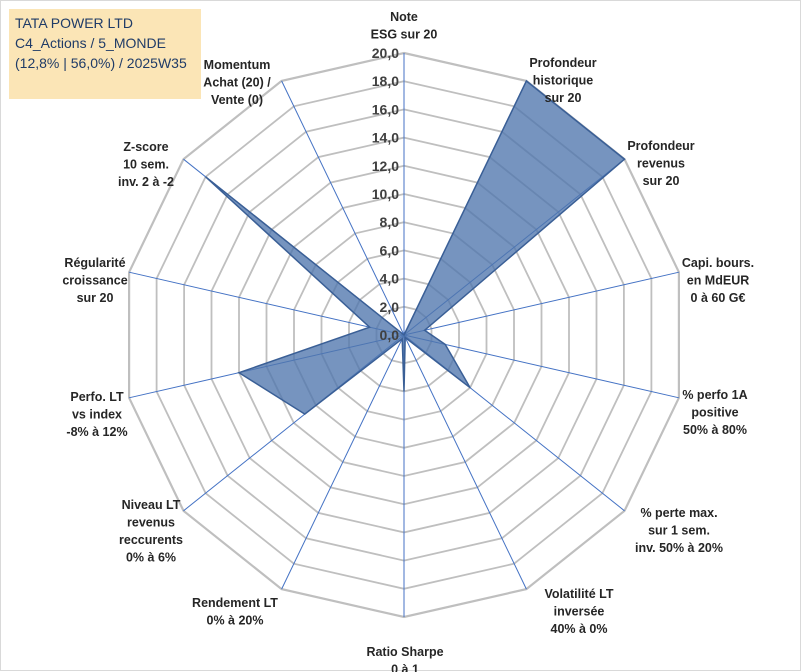 Image resolution: width=801 pixels, height=672 pixels. Describe the element at coordinates (385, 53) in the screenshot. I see `tick-label: 20,0` at that location.